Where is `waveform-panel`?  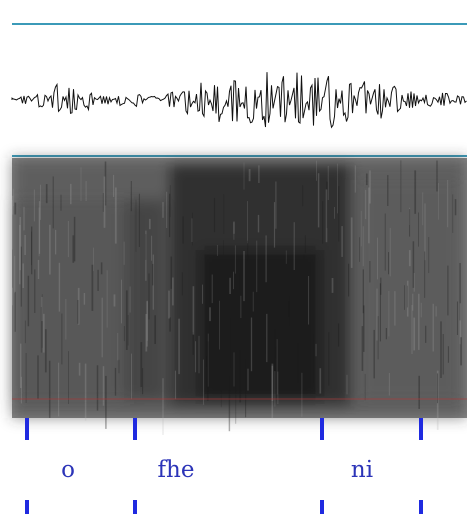 waveform-panel is located at coordinates (239, 100).